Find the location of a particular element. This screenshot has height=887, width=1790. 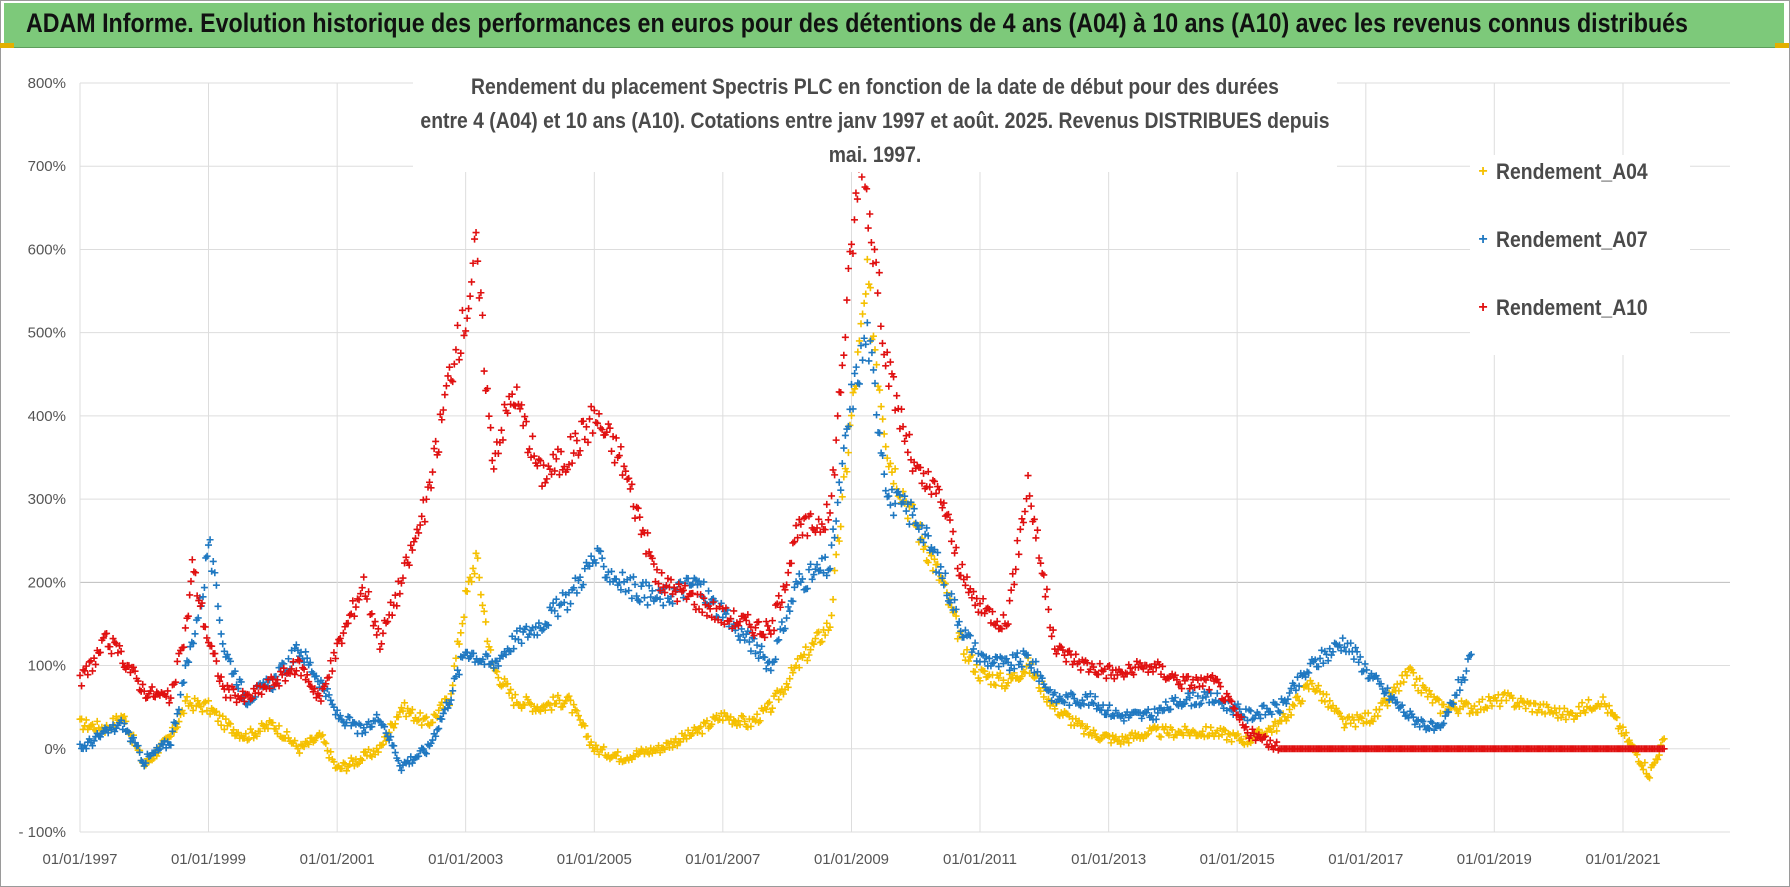

x-tick-label: 01/01/2007 is located at coordinates (722, 859).